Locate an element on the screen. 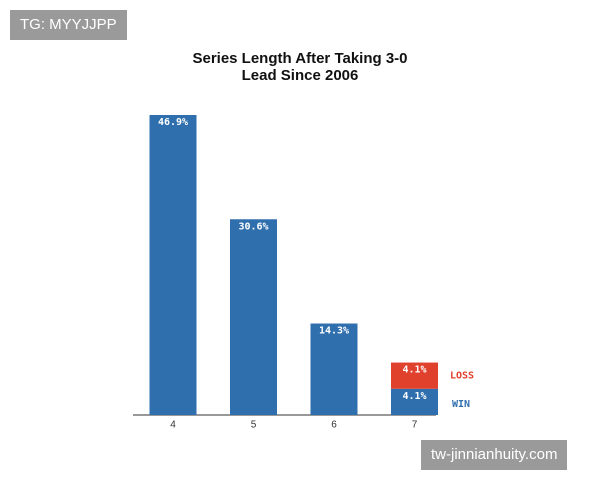  legend-label: LOSS is located at coordinates (462, 376).